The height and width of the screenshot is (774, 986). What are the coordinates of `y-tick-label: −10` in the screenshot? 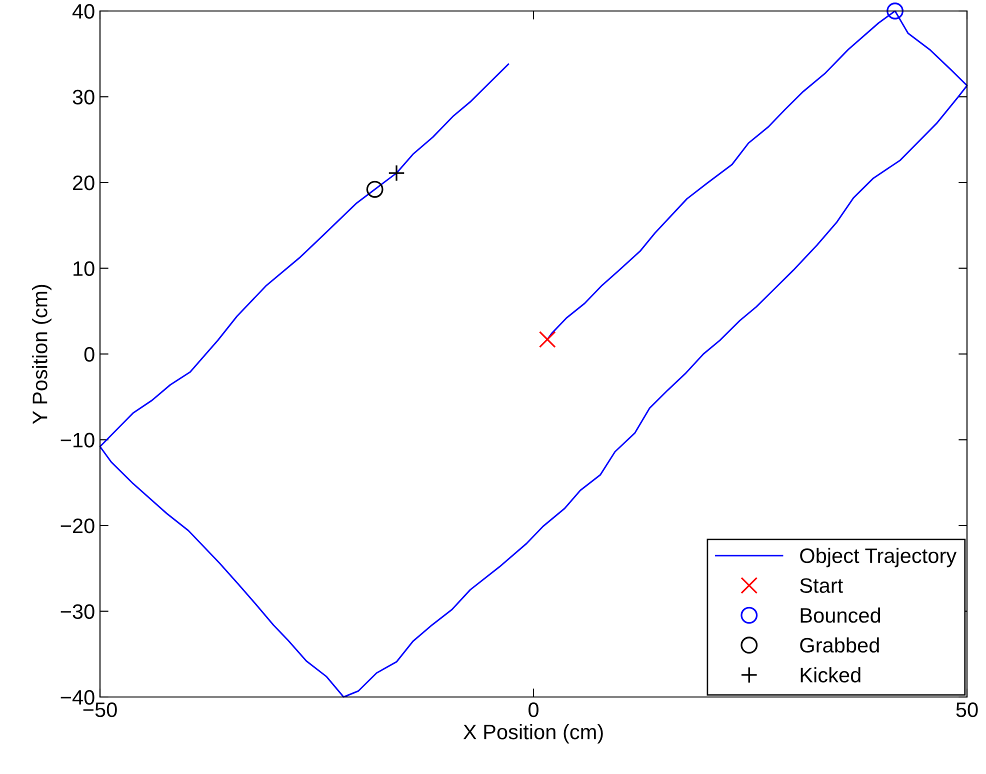 It's located at (77, 440).